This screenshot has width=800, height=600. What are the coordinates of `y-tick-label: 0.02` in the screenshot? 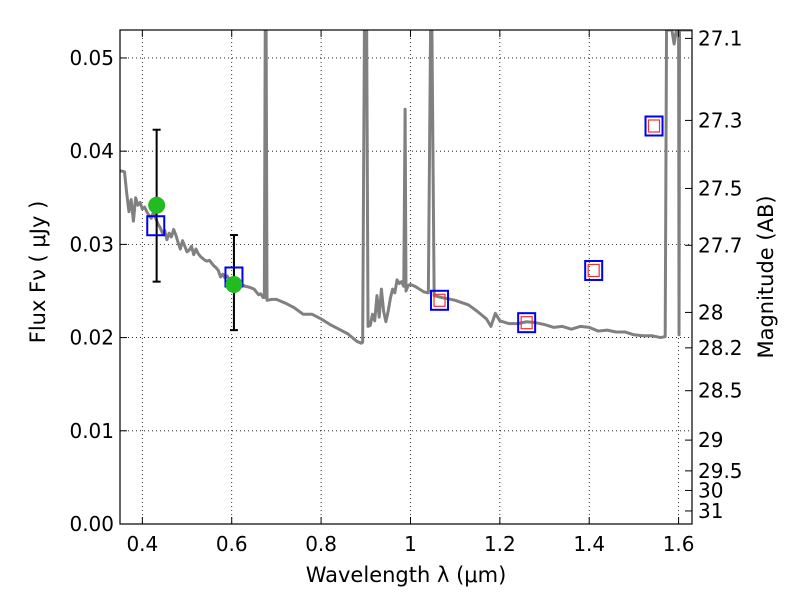 It's located at (91, 338).